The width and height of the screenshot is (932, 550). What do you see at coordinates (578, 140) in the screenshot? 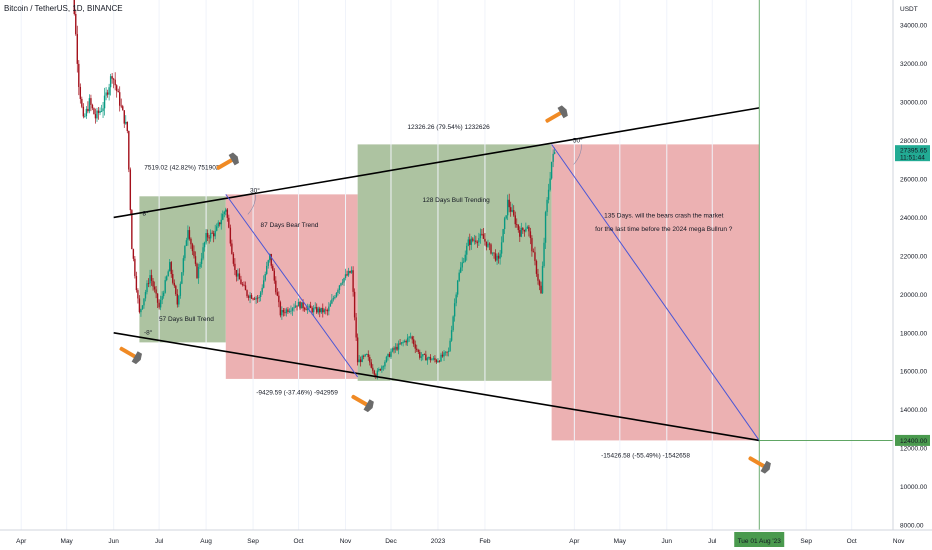
I see `angle-label-3: 50°` at bounding box center [578, 140].